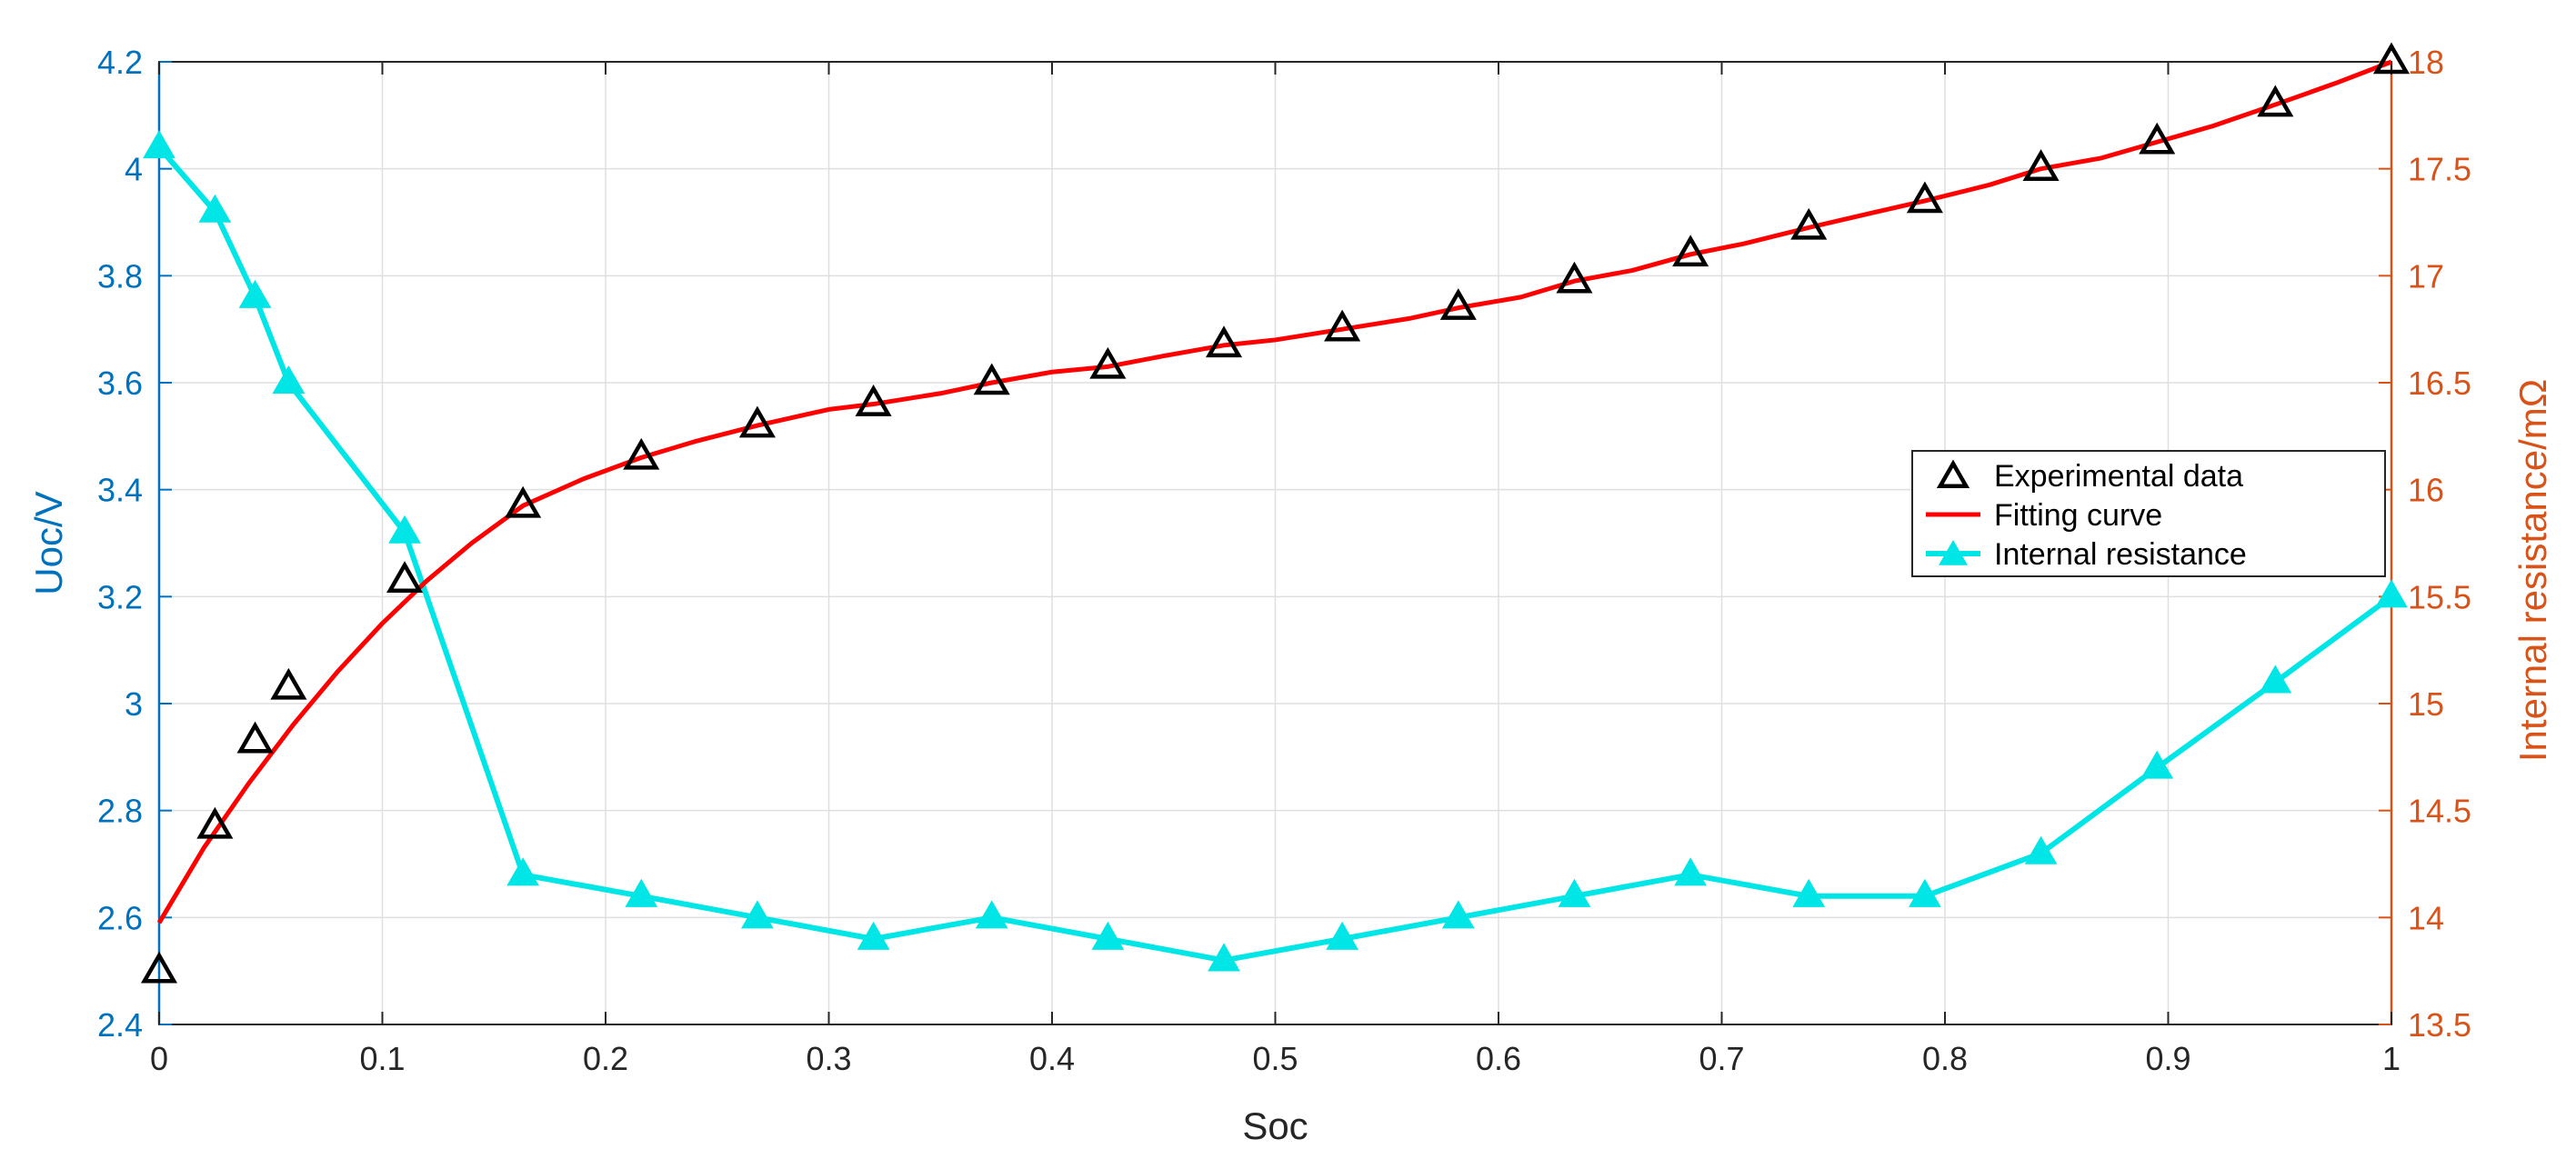 This screenshot has height=1169, width=2576. I want to click on right-tick-label: 16, so click(2426, 491).